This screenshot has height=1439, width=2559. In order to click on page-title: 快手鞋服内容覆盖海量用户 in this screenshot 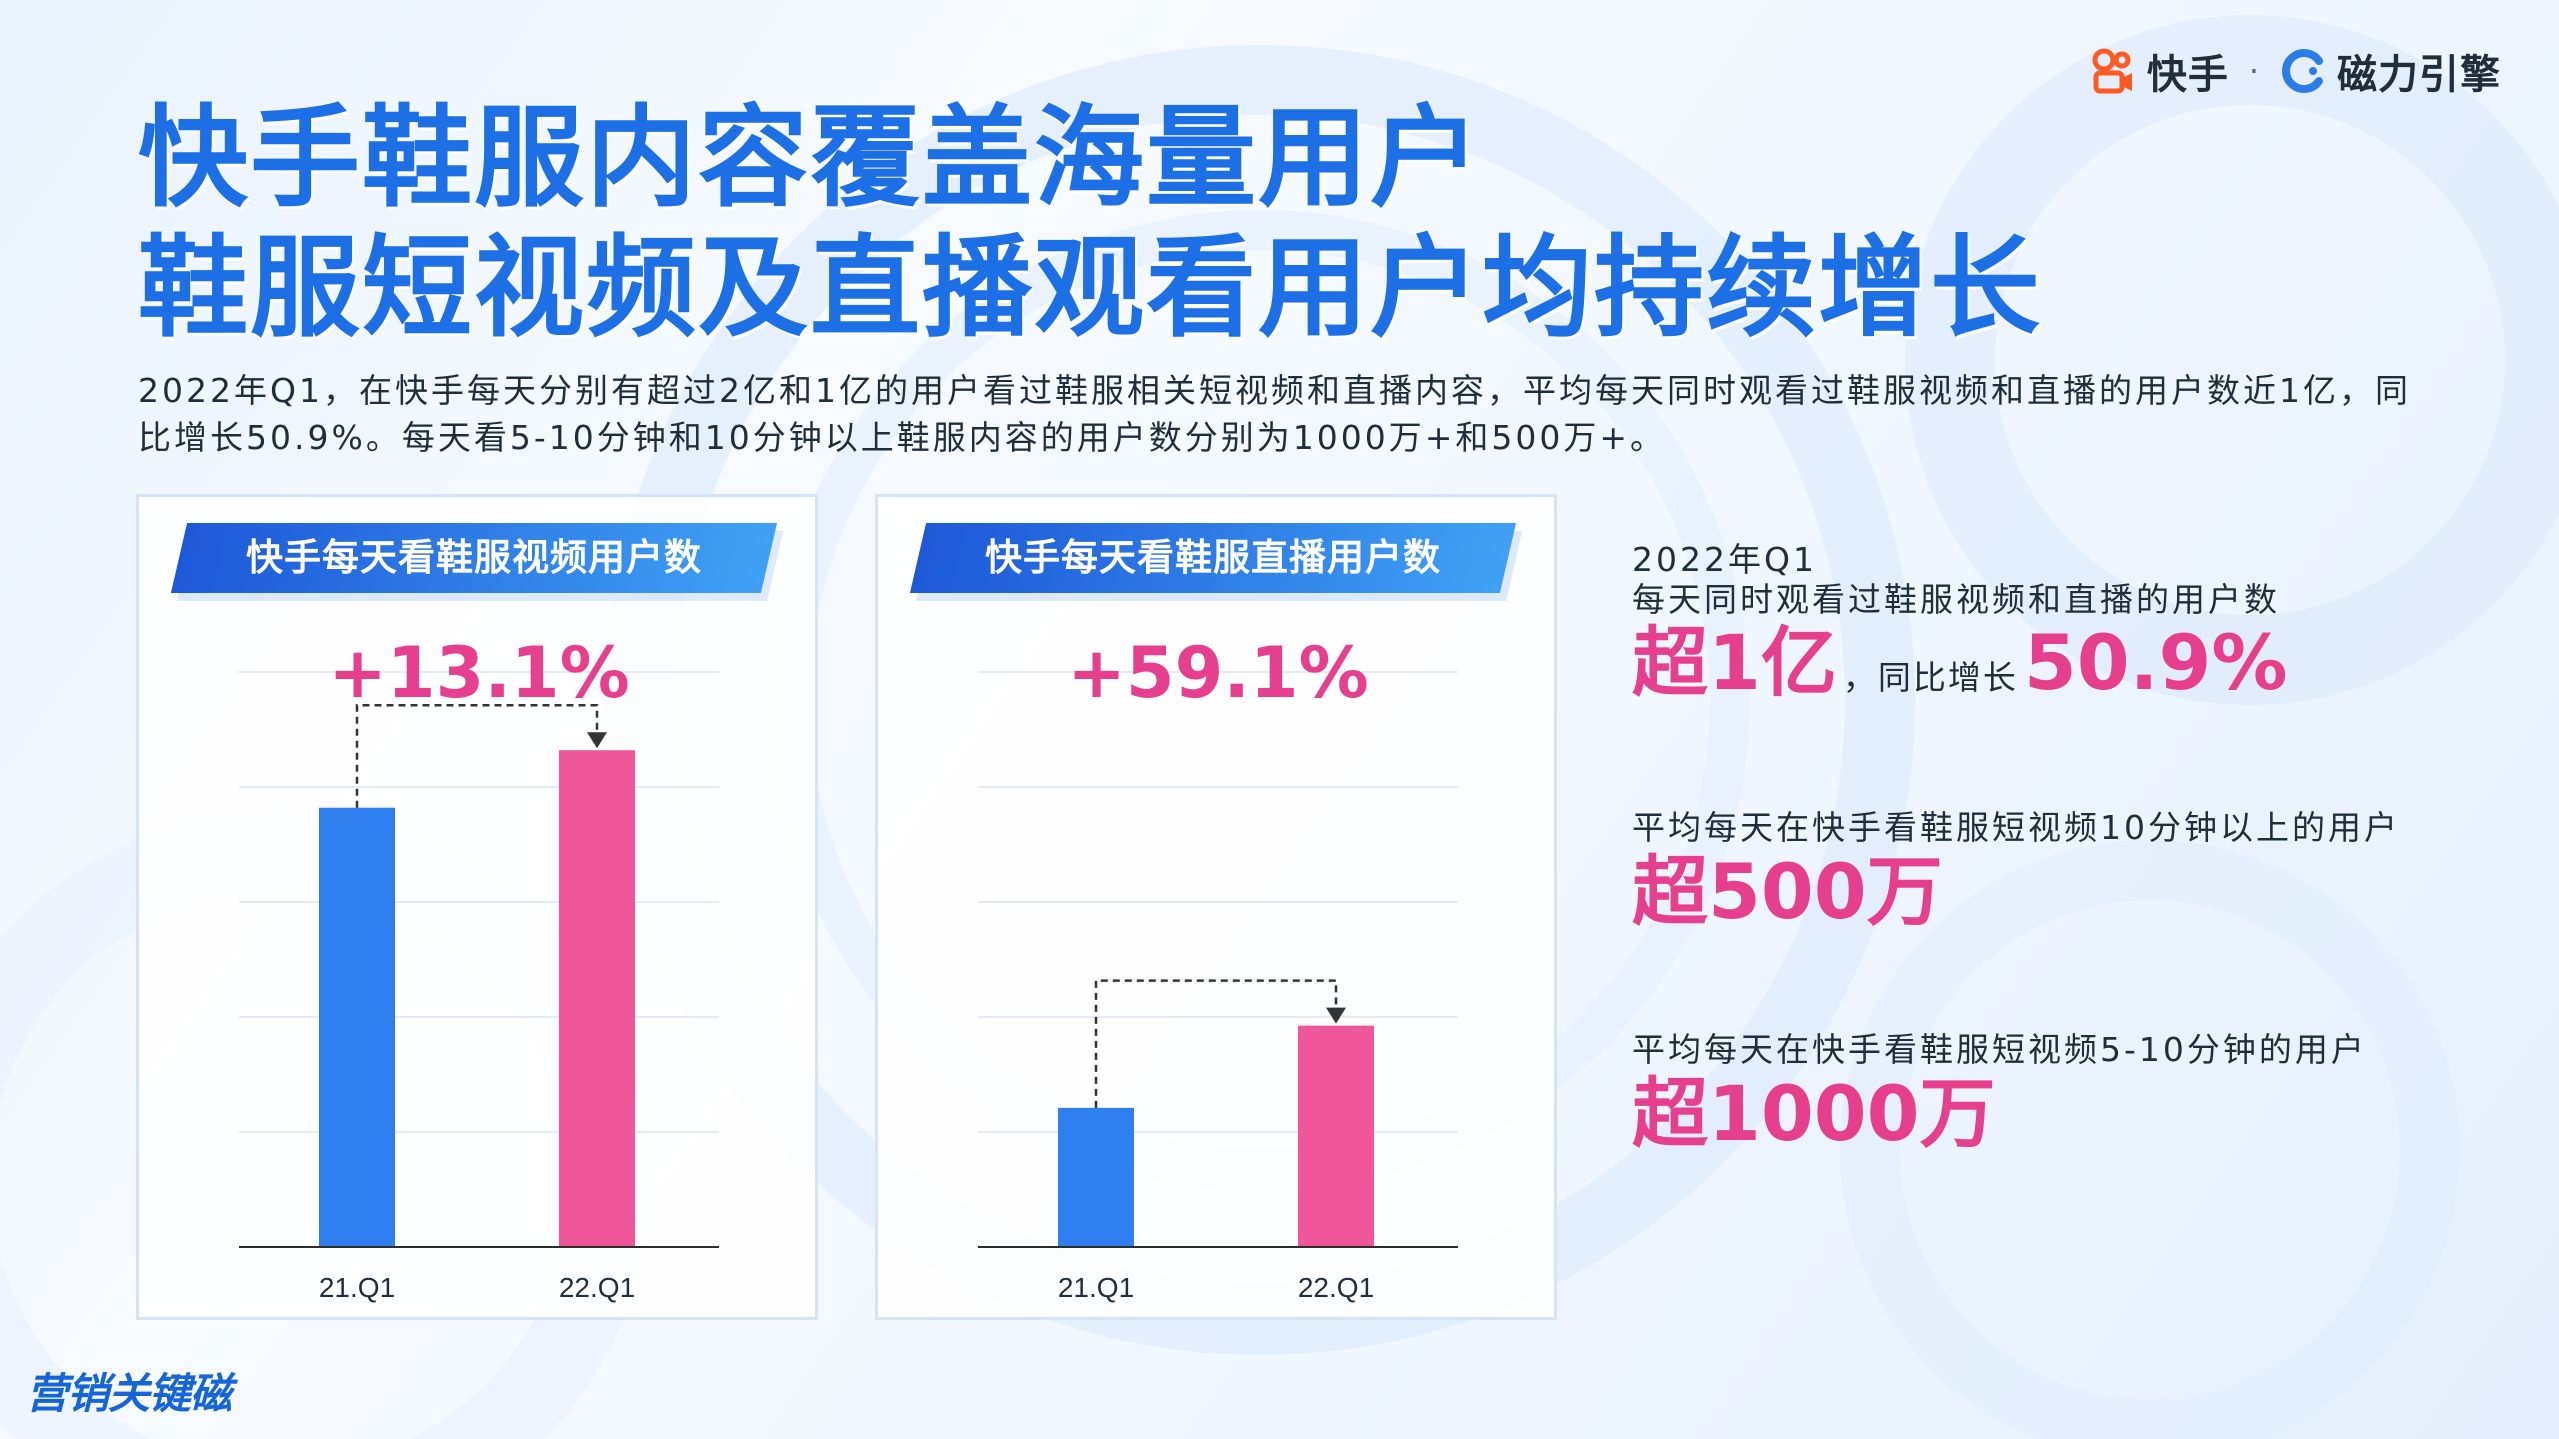, I will do `click(810, 158)`.